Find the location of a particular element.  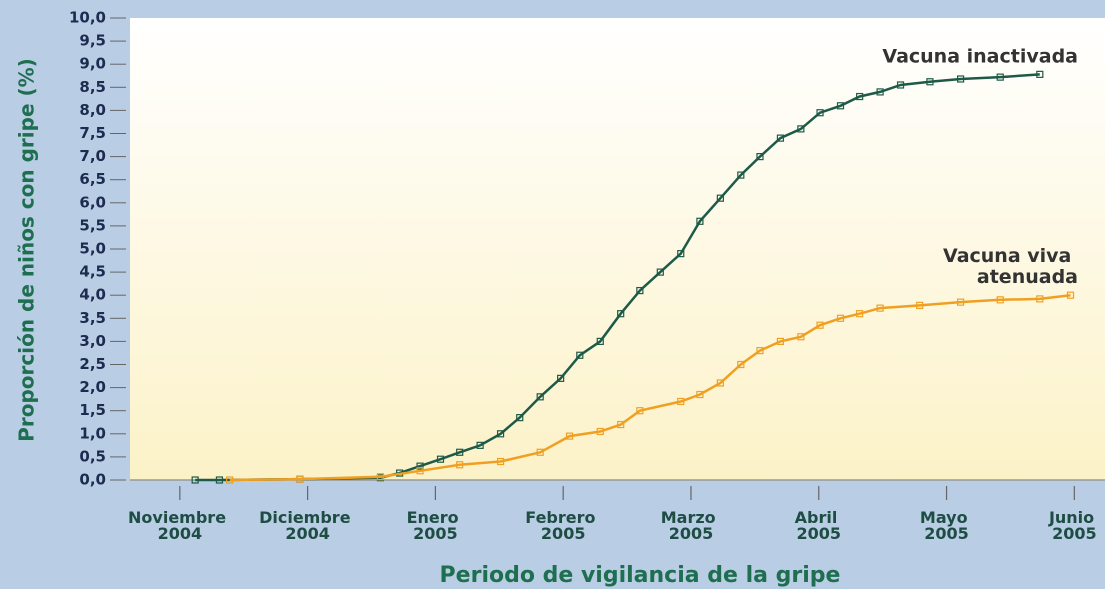

y-tick-label: 0,5 is located at coordinates (92, 456).